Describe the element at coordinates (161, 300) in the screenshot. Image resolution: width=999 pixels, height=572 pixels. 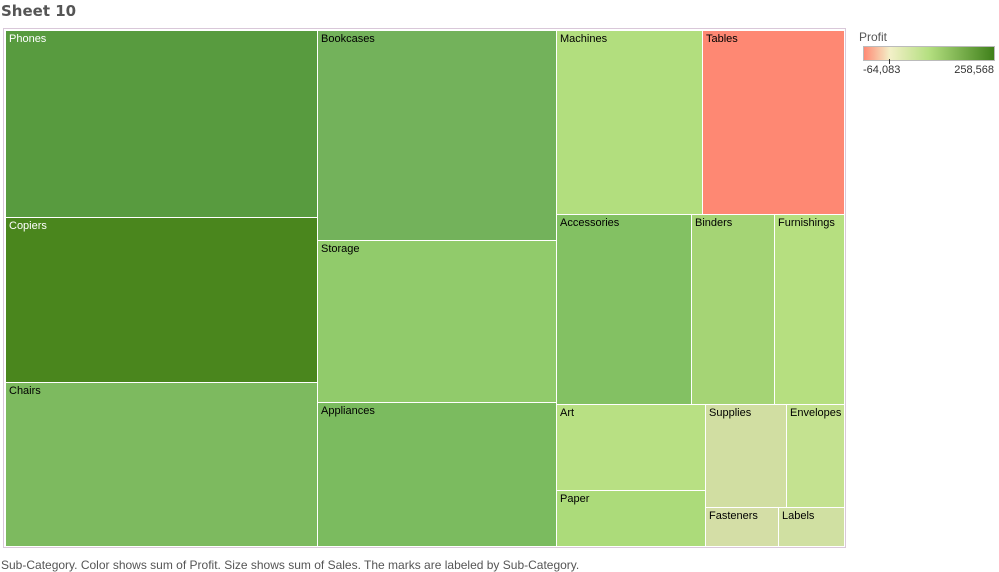
I see `treemap-tile-copiers: Copiers` at that location.